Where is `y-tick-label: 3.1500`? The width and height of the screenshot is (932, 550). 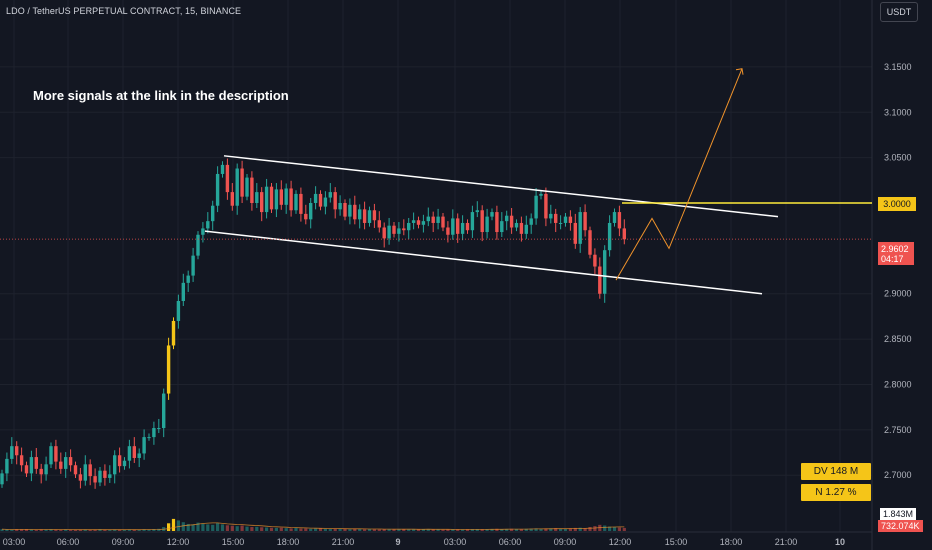
y-tick-label: 3.1500 is located at coordinates (898, 67).